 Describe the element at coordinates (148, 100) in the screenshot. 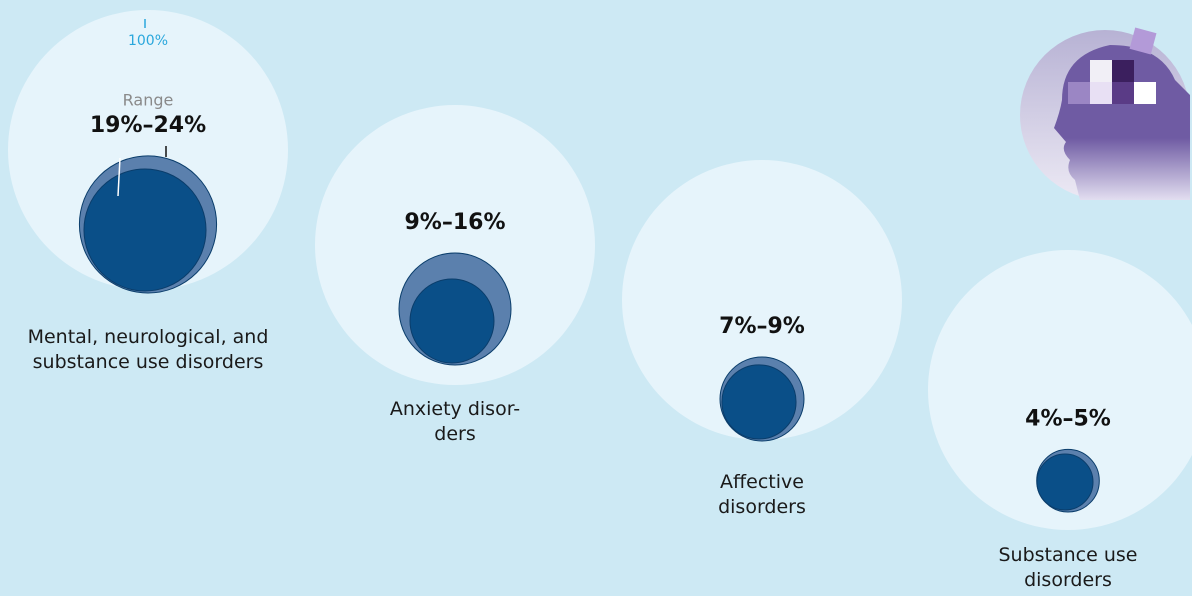

I see `range-label: Range` at that location.